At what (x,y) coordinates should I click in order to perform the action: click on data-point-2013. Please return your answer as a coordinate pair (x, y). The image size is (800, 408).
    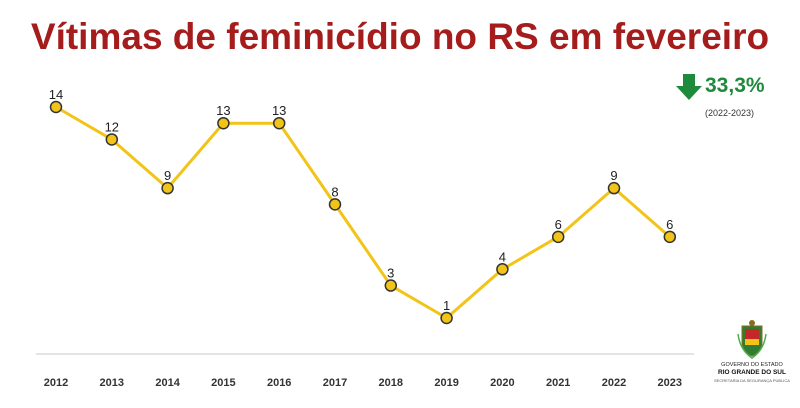
    Looking at the image, I should click on (112, 139).